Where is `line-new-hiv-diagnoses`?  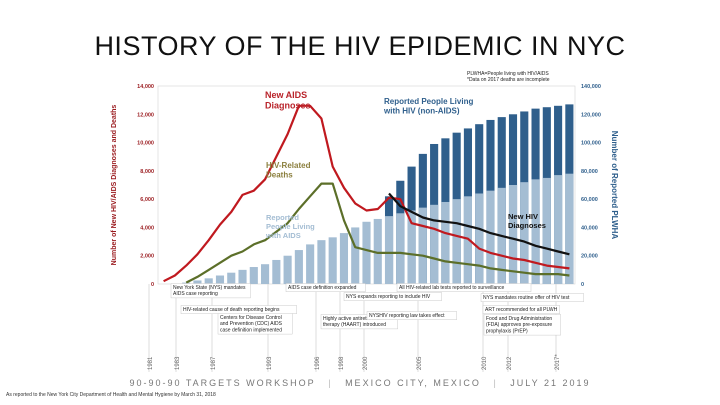 line-new-hiv-diagnoses is located at coordinates (479, 224).